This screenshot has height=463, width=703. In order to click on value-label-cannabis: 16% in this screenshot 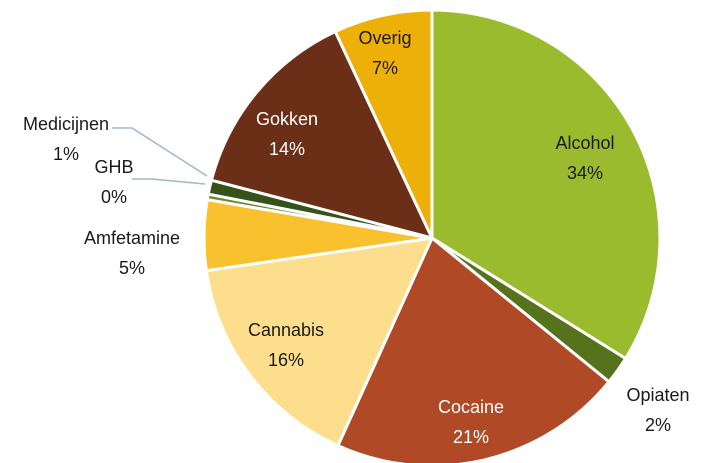, I will do `click(286, 360)`.